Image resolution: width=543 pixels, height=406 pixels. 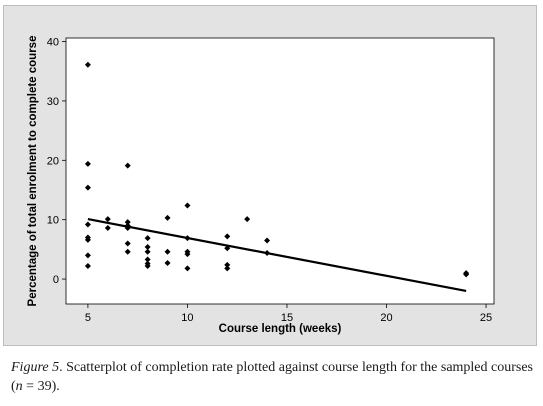 I want to click on x-tick-label: 20, so click(x=386, y=318).